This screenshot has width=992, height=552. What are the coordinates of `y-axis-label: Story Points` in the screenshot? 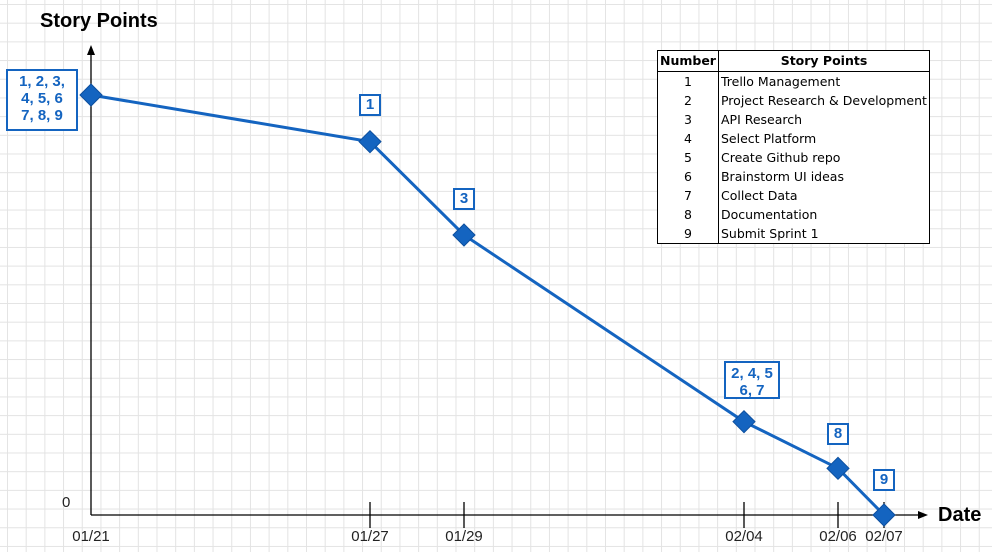 It's located at (99, 21).